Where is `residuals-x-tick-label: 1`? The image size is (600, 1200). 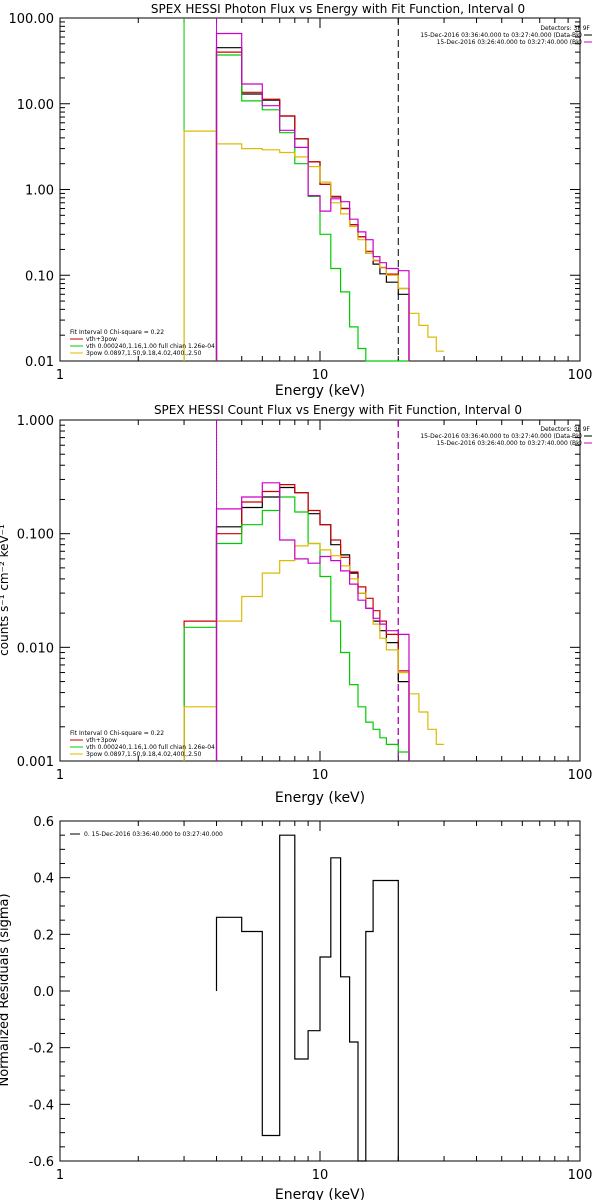
residuals-x-tick-label: 1 is located at coordinates (60, 1175).